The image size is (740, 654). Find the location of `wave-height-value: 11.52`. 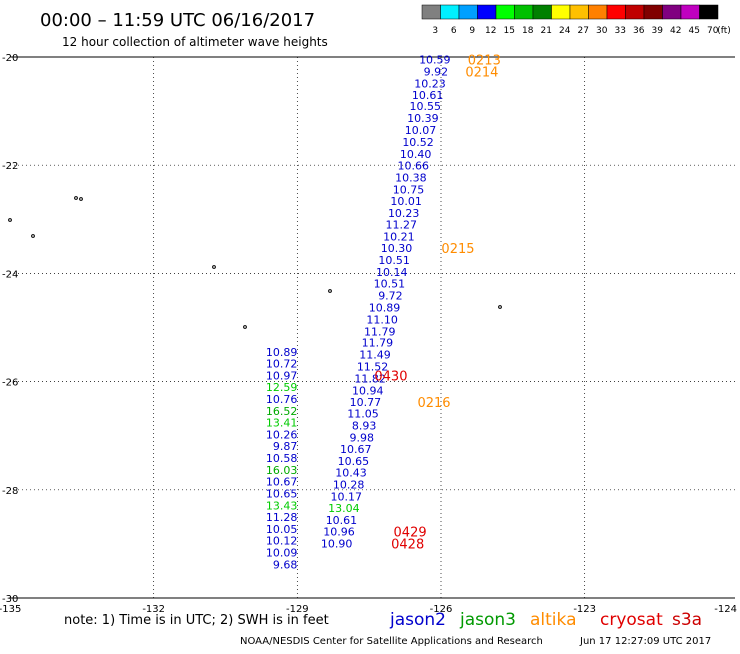

wave-height-value: 11.52 is located at coordinates (373, 366).